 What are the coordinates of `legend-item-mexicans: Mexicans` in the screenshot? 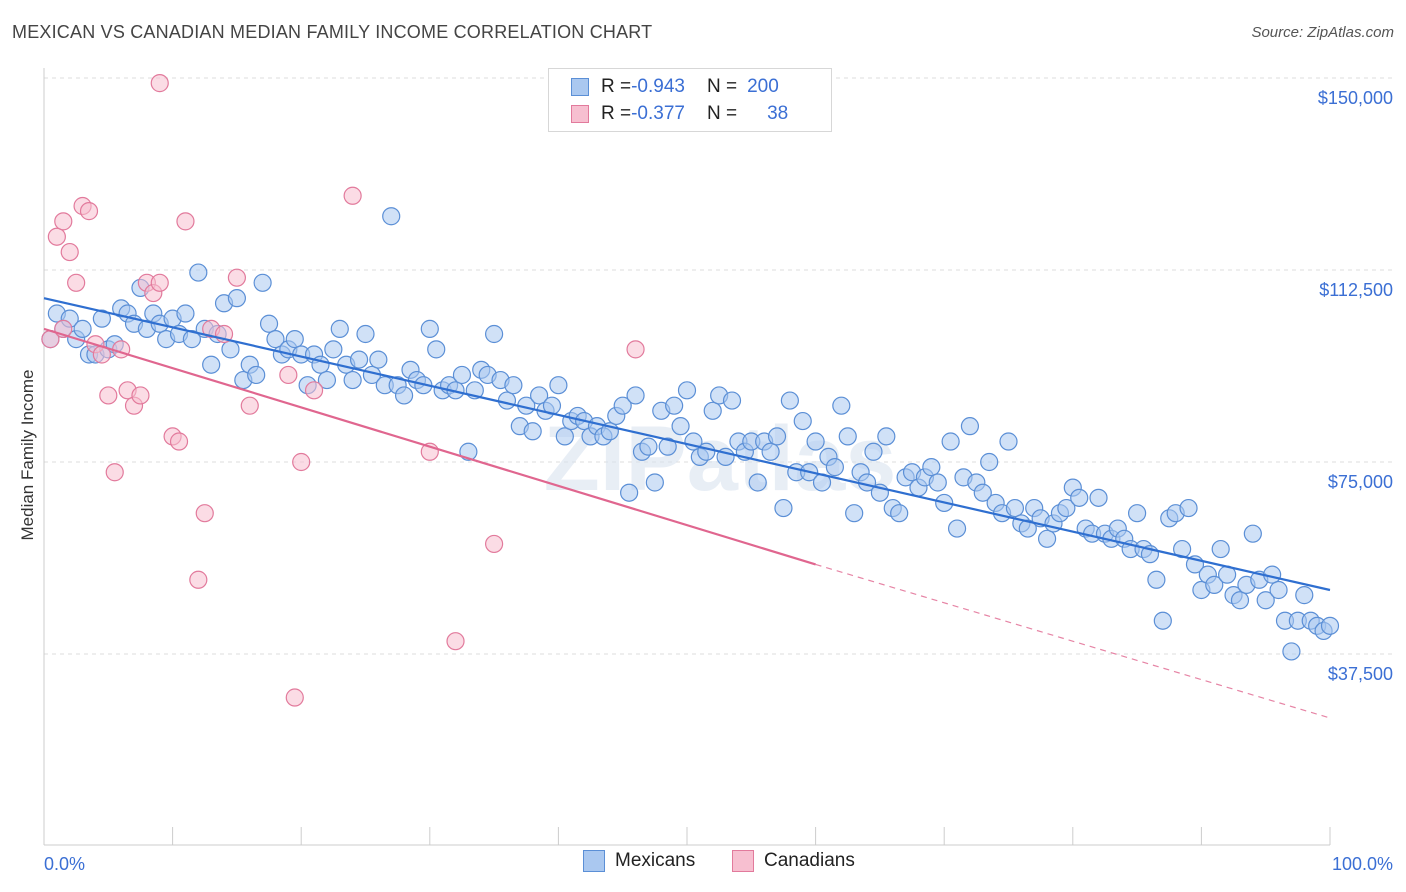 It's located at (639, 861).